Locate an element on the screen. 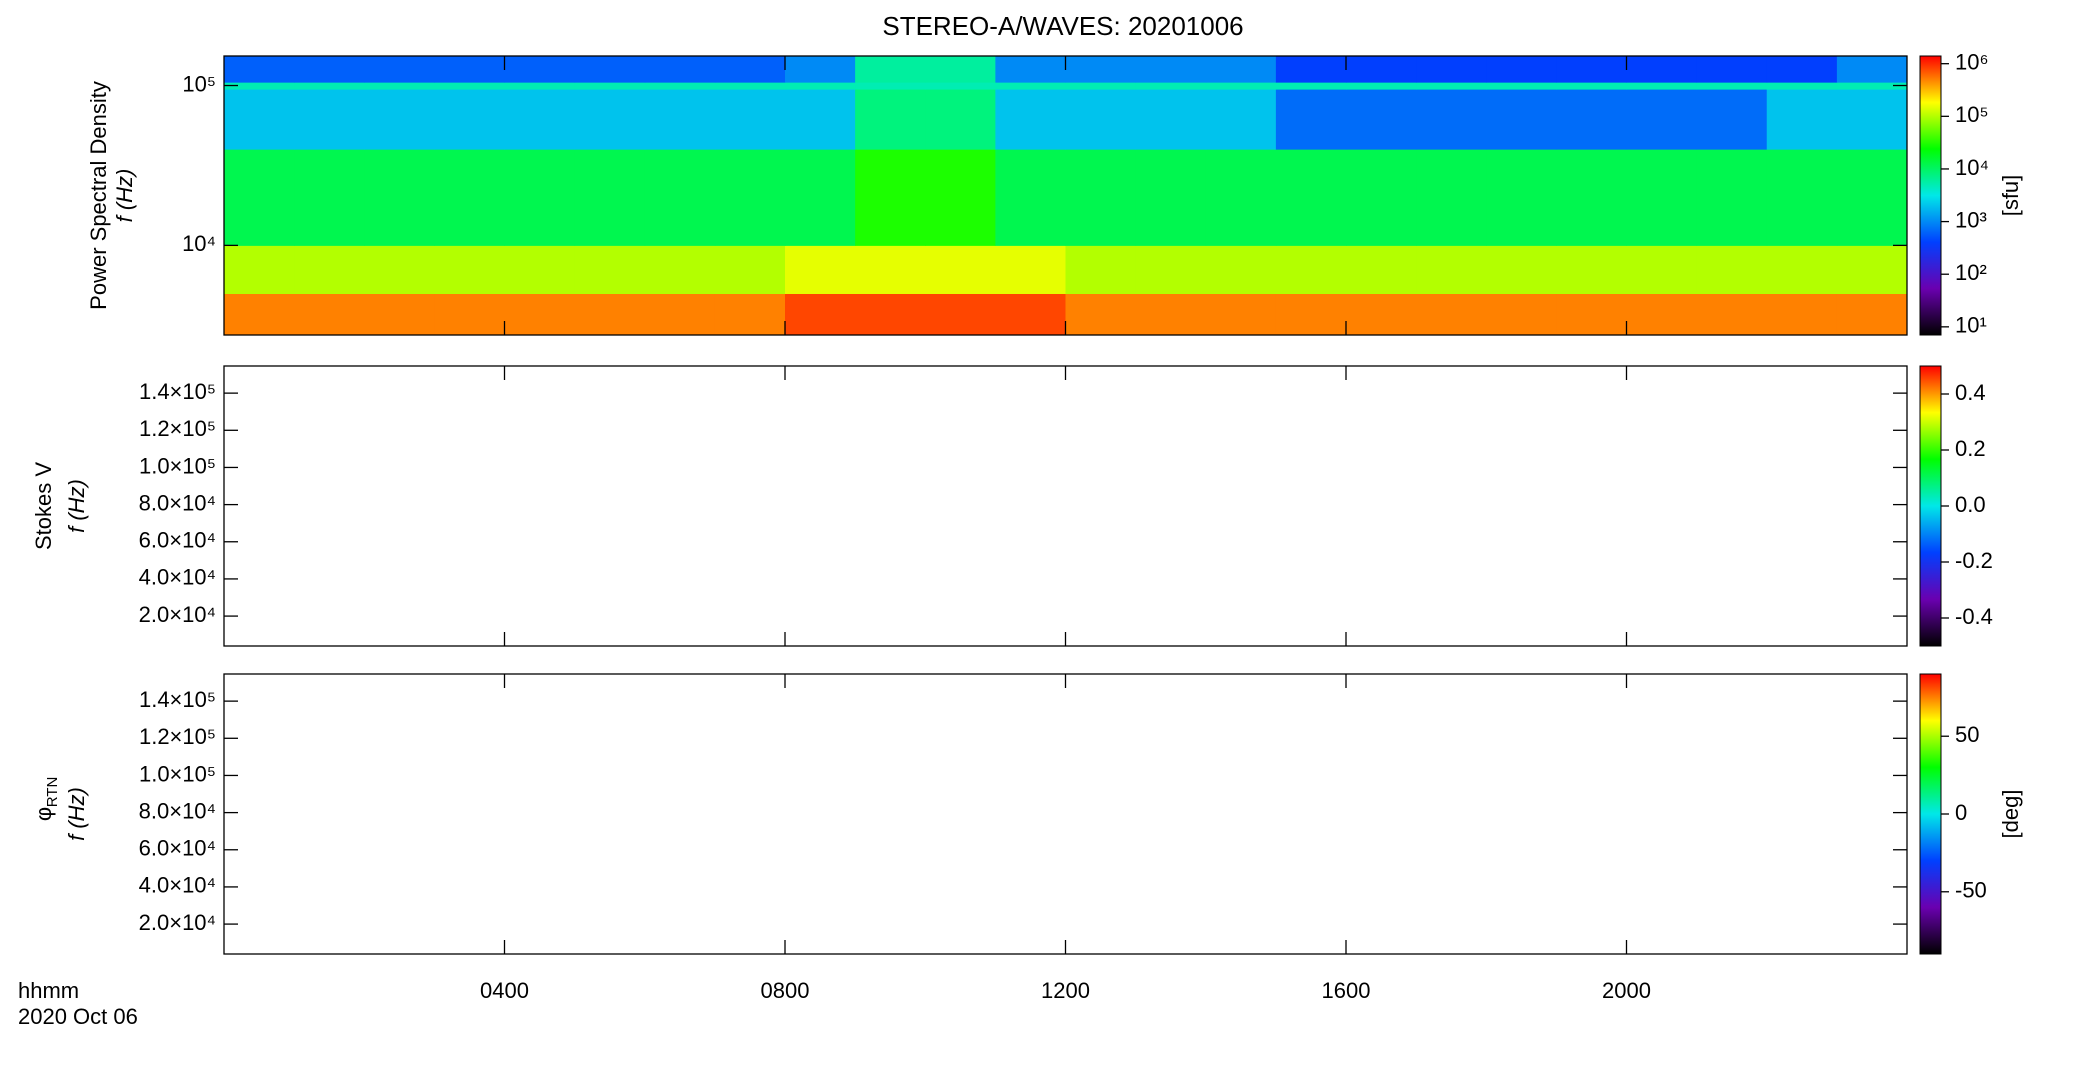 The image size is (2096, 1080). colorbar-tick-label: -50 is located at coordinates (1971, 890).